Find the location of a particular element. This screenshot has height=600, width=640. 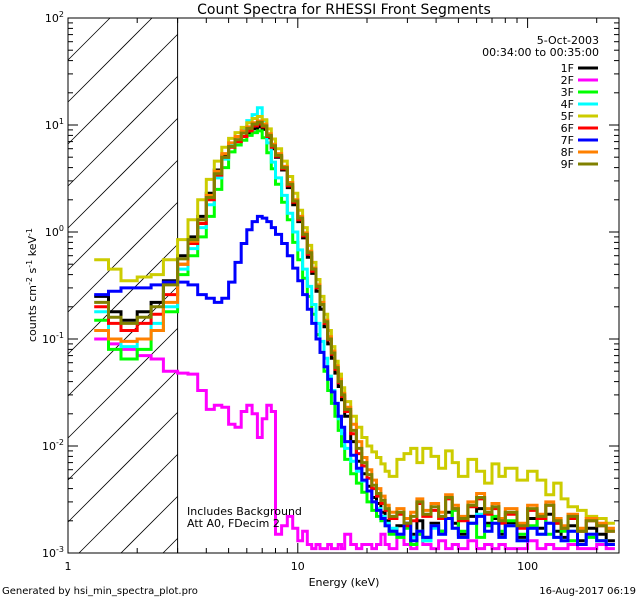

legend-label-3F: 3F is located at coordinates (567, 92).